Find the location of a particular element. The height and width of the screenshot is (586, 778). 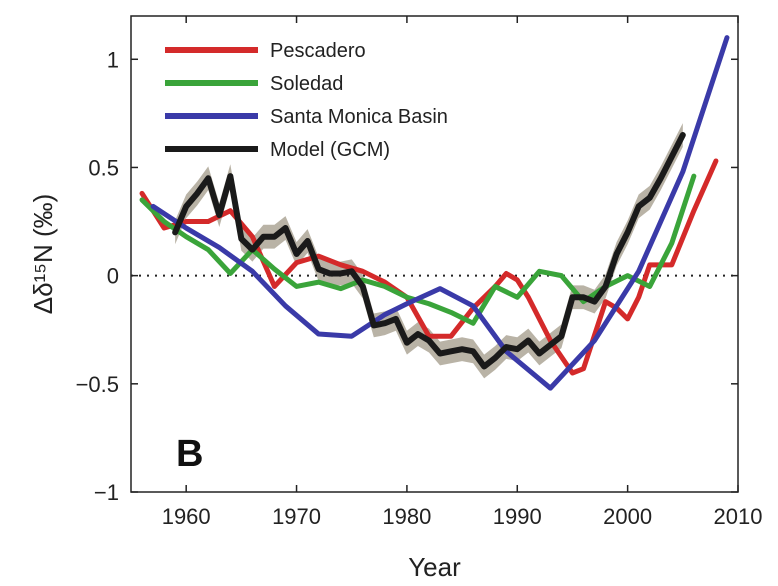

x-tick-label: 2010 is located at coordinates (738, 516).